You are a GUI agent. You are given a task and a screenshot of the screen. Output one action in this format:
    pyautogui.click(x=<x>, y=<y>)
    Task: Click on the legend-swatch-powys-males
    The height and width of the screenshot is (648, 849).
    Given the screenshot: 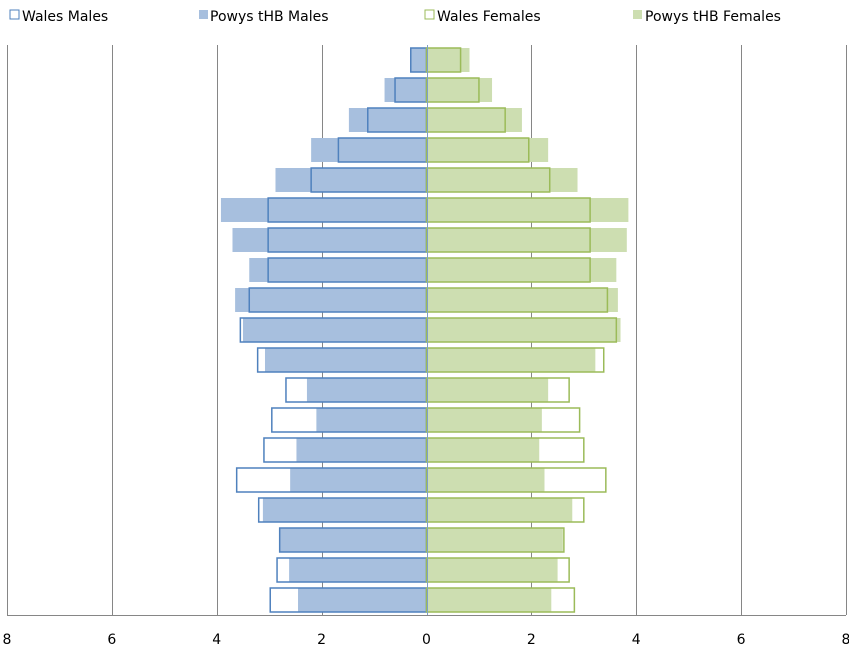 What is the action you would take?
    pyautogui.click(x=203, y=14)
    